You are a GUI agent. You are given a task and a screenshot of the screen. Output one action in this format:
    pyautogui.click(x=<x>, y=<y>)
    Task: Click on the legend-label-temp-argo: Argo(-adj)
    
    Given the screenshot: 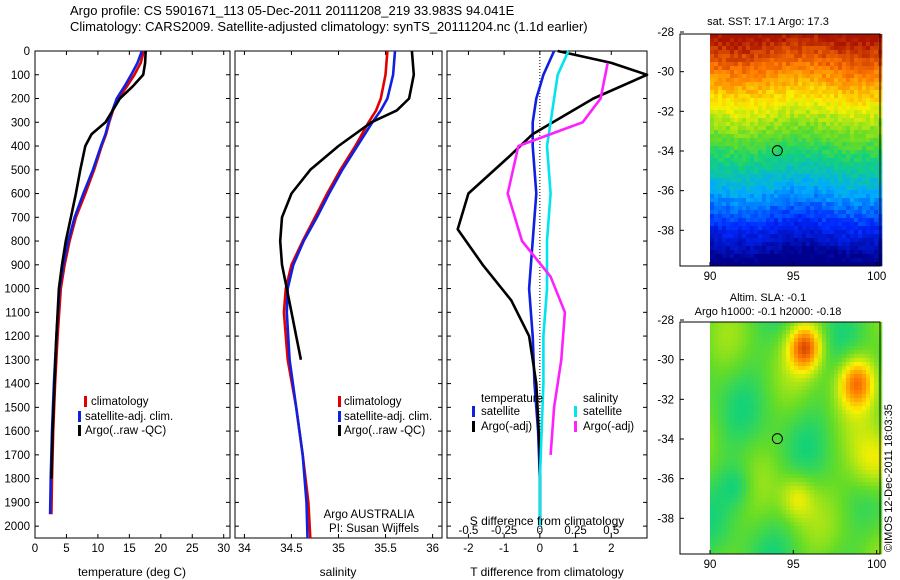 What is the action you would take?
    pyautogui.click(x=506, y=427)
    